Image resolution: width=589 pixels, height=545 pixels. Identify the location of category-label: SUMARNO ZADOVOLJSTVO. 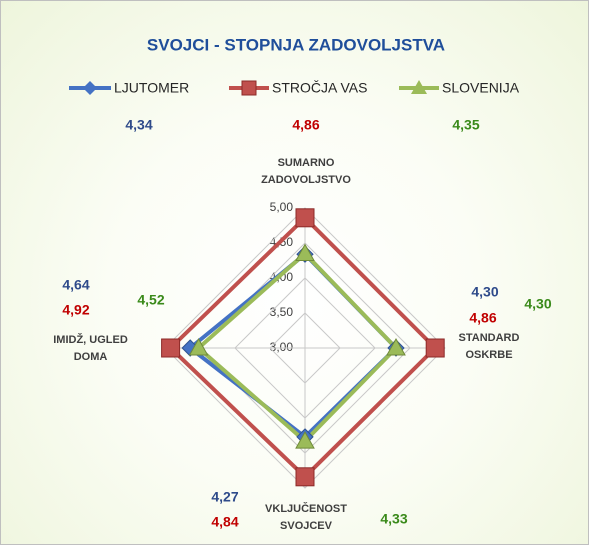
(306, 171).